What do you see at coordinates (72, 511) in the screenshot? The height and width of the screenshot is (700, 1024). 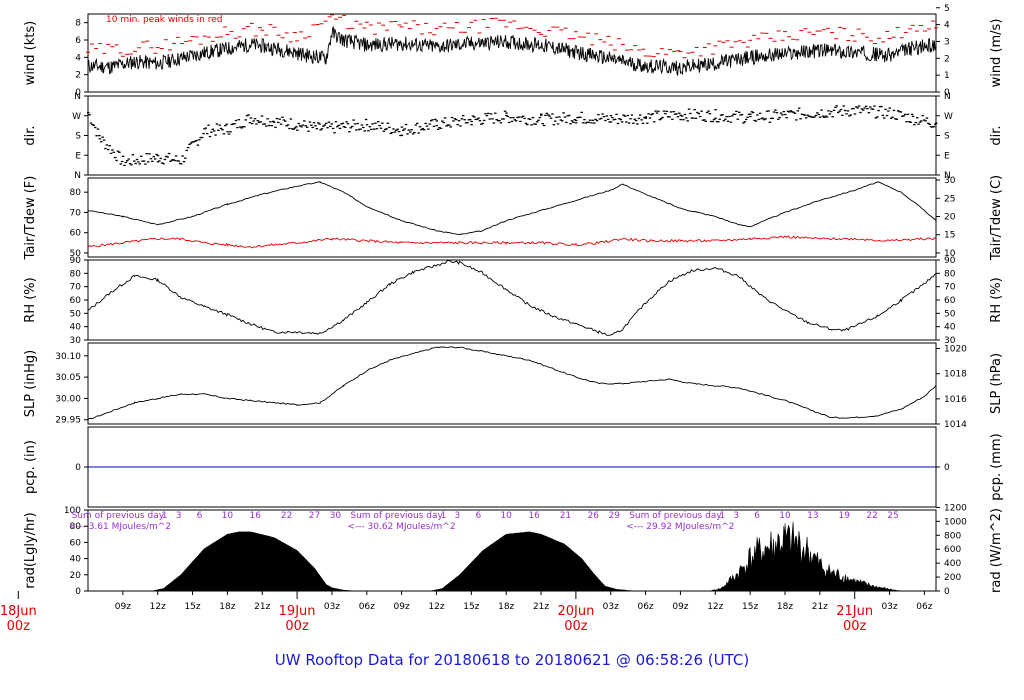 I see `left-tick-label: 100` at bounding box center [72, 511].